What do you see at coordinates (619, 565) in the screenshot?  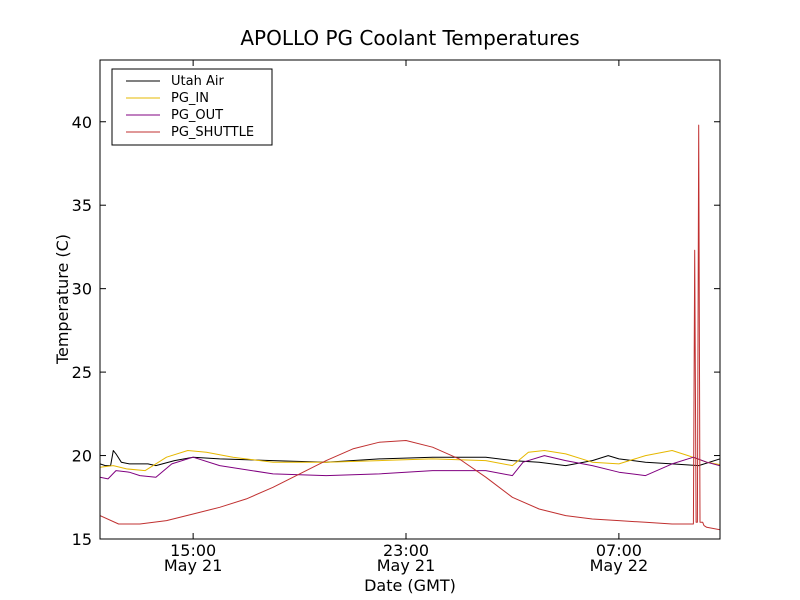 I see `x-tick-date: May 22` at bounding box center [619, 565].